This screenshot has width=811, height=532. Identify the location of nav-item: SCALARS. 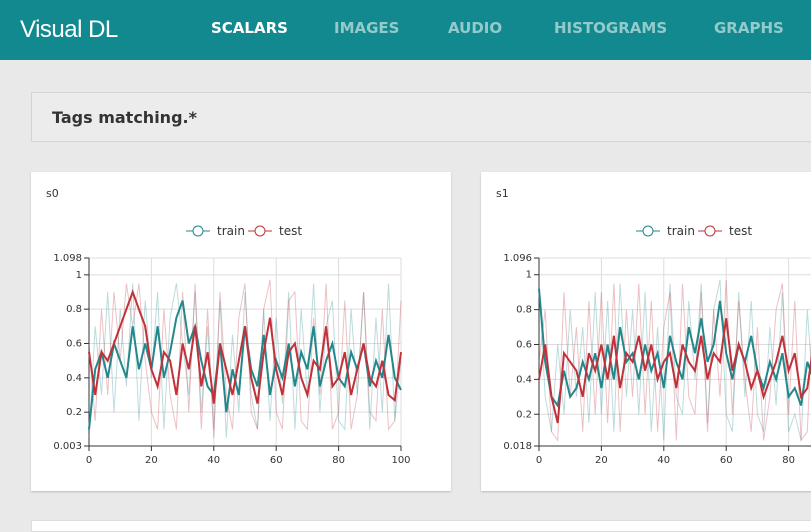
(249, 28).